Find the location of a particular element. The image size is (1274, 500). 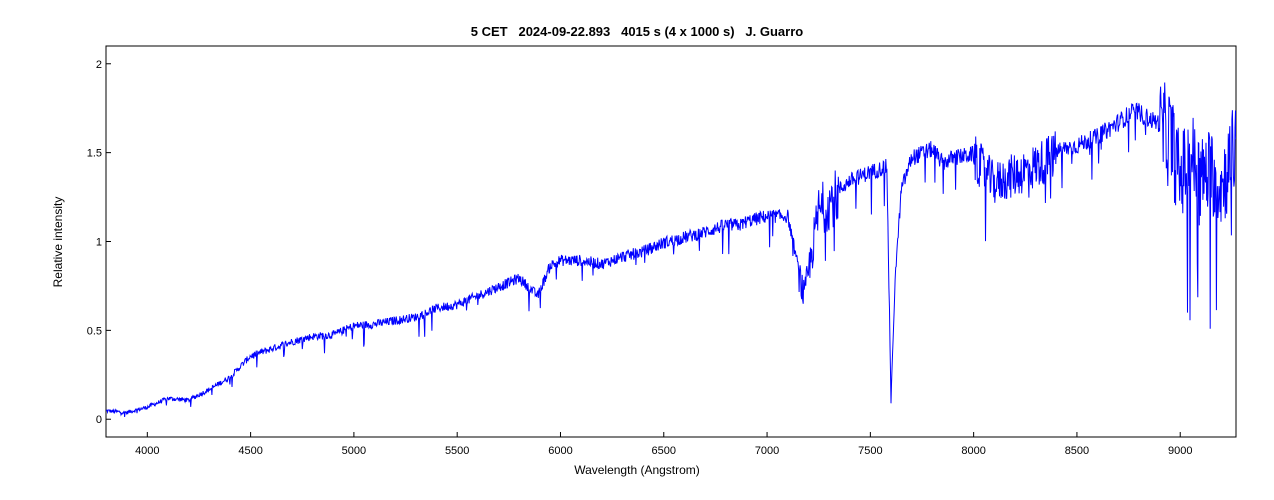

x-tick-label: 6000 is located at coordinates (560, 451).